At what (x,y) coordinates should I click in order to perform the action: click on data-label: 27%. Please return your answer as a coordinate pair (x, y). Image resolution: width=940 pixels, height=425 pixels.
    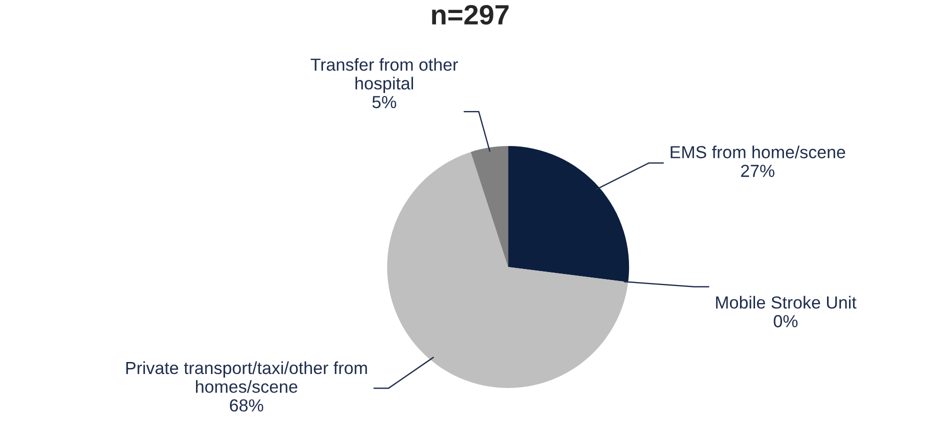
    Looking at the image, I should click on (757, 170).